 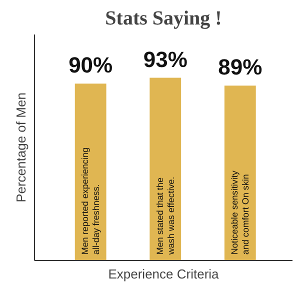 What do you see at coordinates (164, 274) in the screenshot?
I see `x-axis-title: Experience Criteria` at bounding box center [164, 274].